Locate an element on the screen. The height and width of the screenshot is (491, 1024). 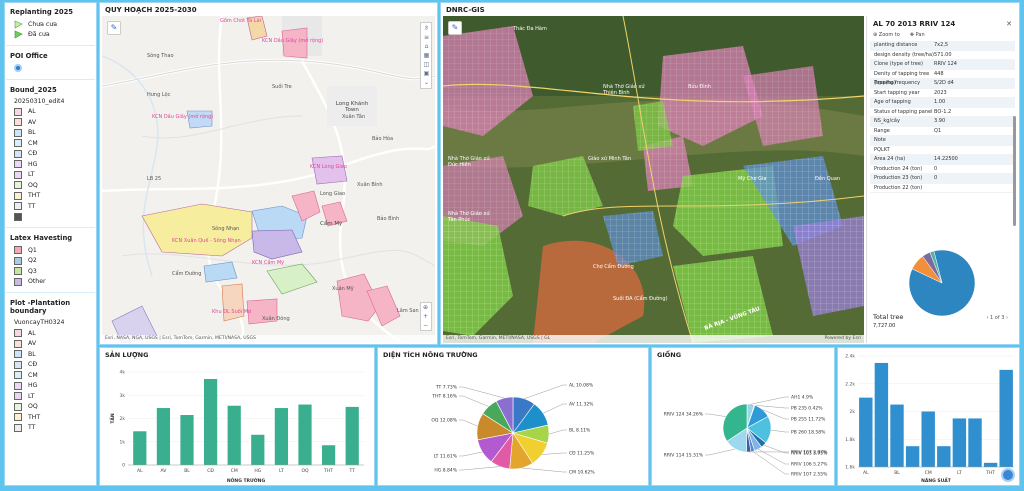
legend-item: LT is located at coordinates (50, 396).